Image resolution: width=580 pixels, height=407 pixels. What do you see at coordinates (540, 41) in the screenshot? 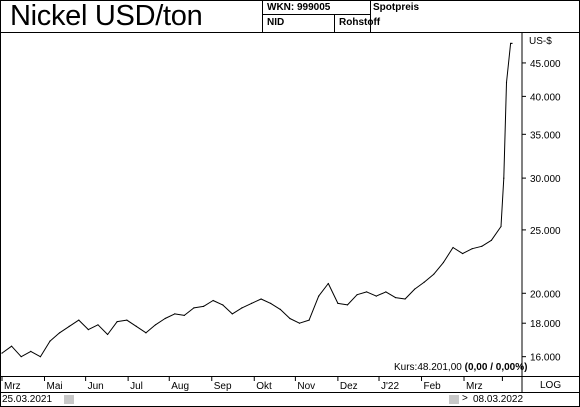
I see `y-axis-unit: US-$` at bounding box center [540, 41].